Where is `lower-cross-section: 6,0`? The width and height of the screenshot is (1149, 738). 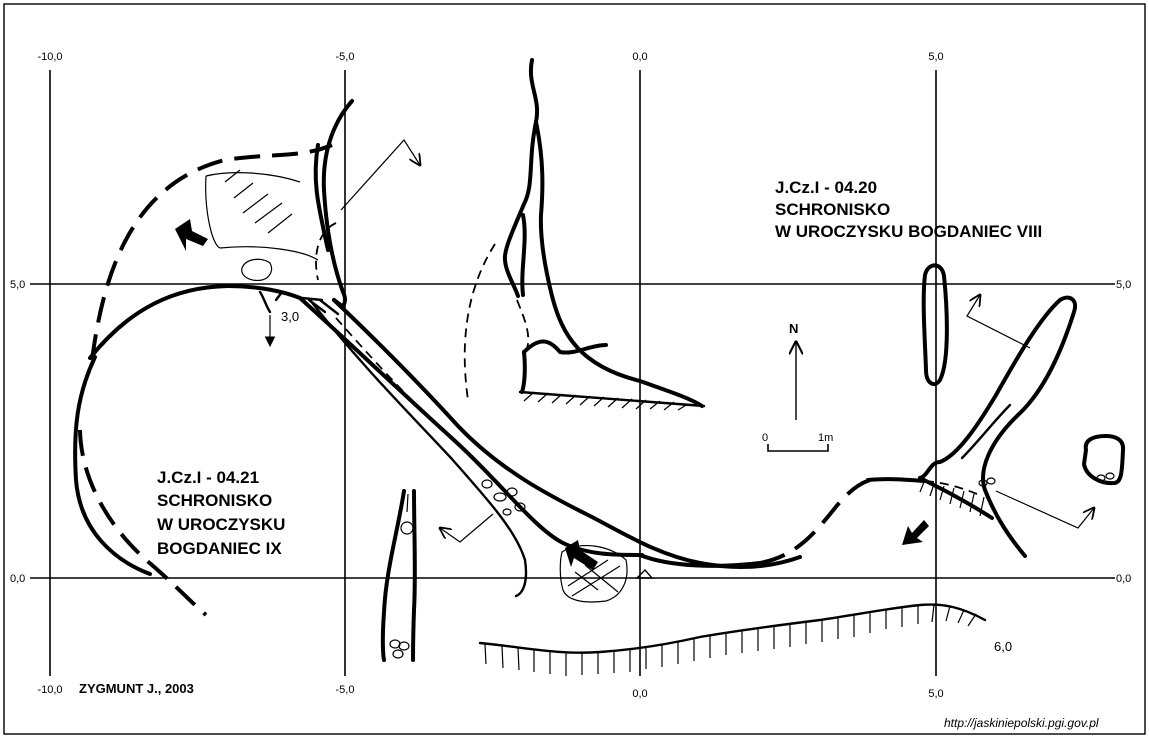
lower-cross-section: 6,0 is located at coordinates (745, 639).